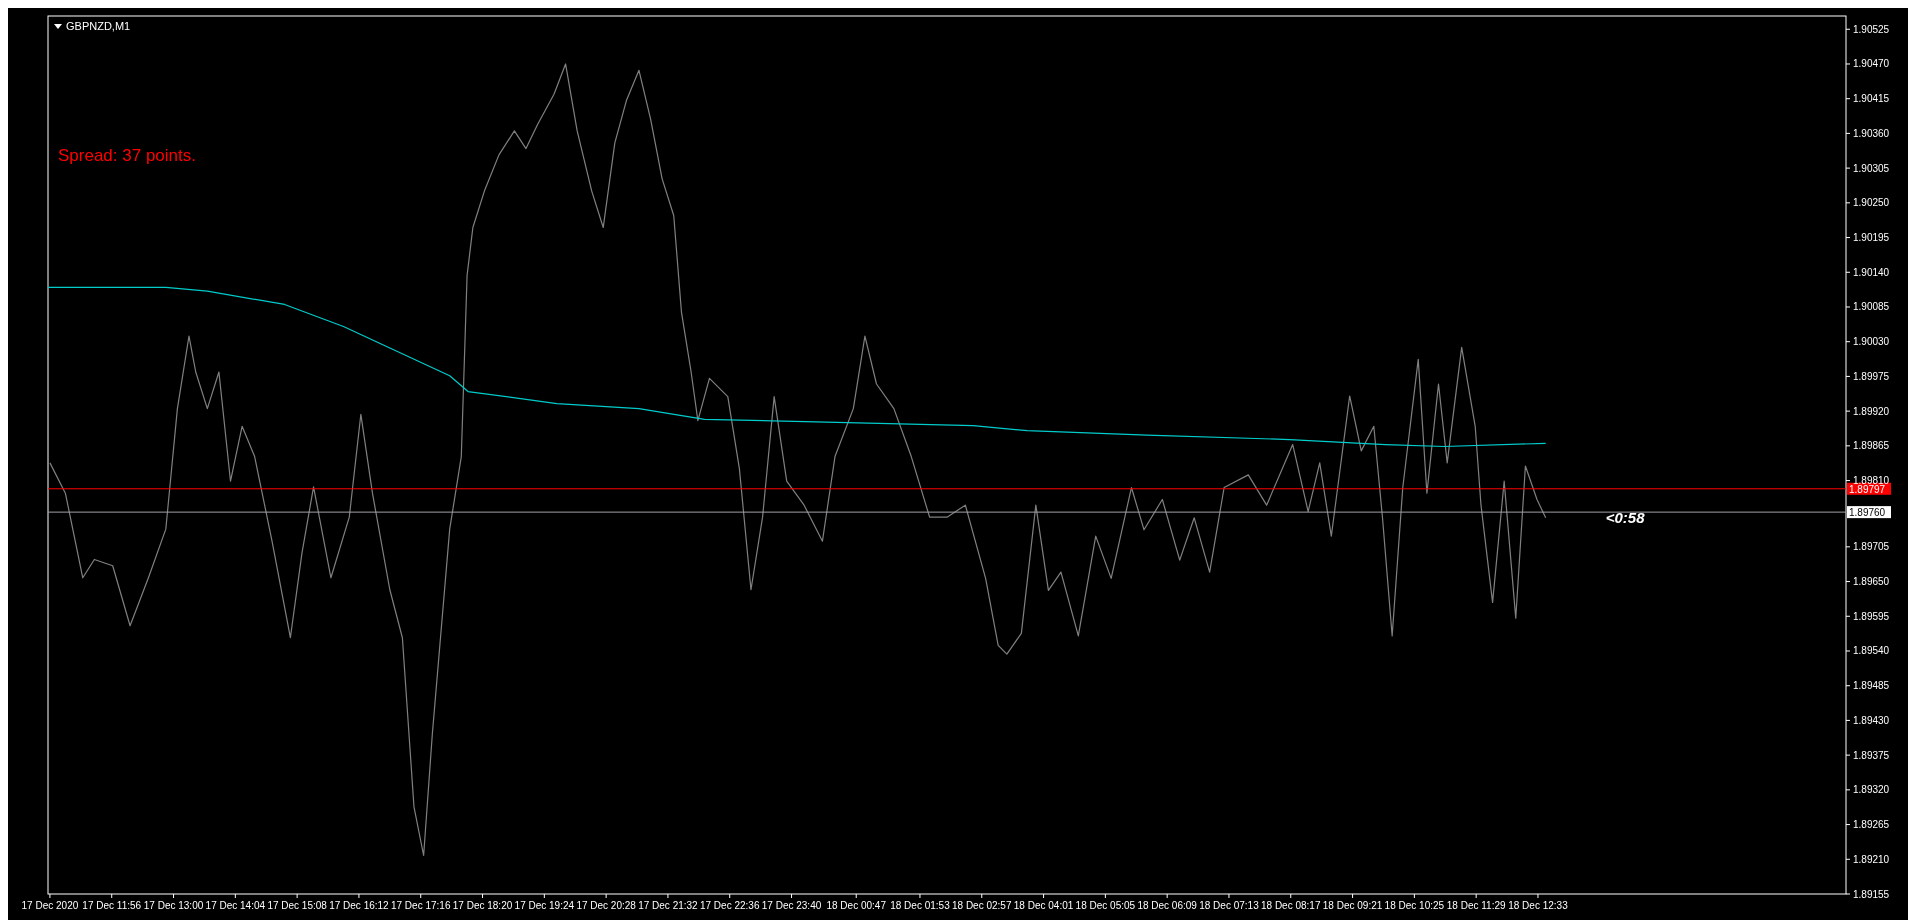  What do you see at coordinates (112, 905) in the screenshot?
I see `x-tick-label: 17 Dec 11:56` at bounding box center [112, 905].